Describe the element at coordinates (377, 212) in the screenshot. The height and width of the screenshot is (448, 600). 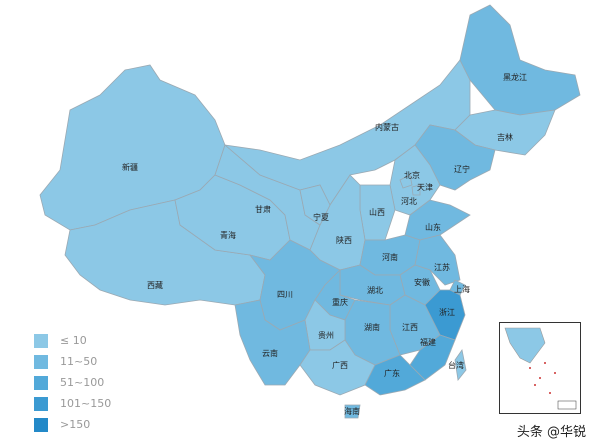
I see `province-label: 山西` at that location.